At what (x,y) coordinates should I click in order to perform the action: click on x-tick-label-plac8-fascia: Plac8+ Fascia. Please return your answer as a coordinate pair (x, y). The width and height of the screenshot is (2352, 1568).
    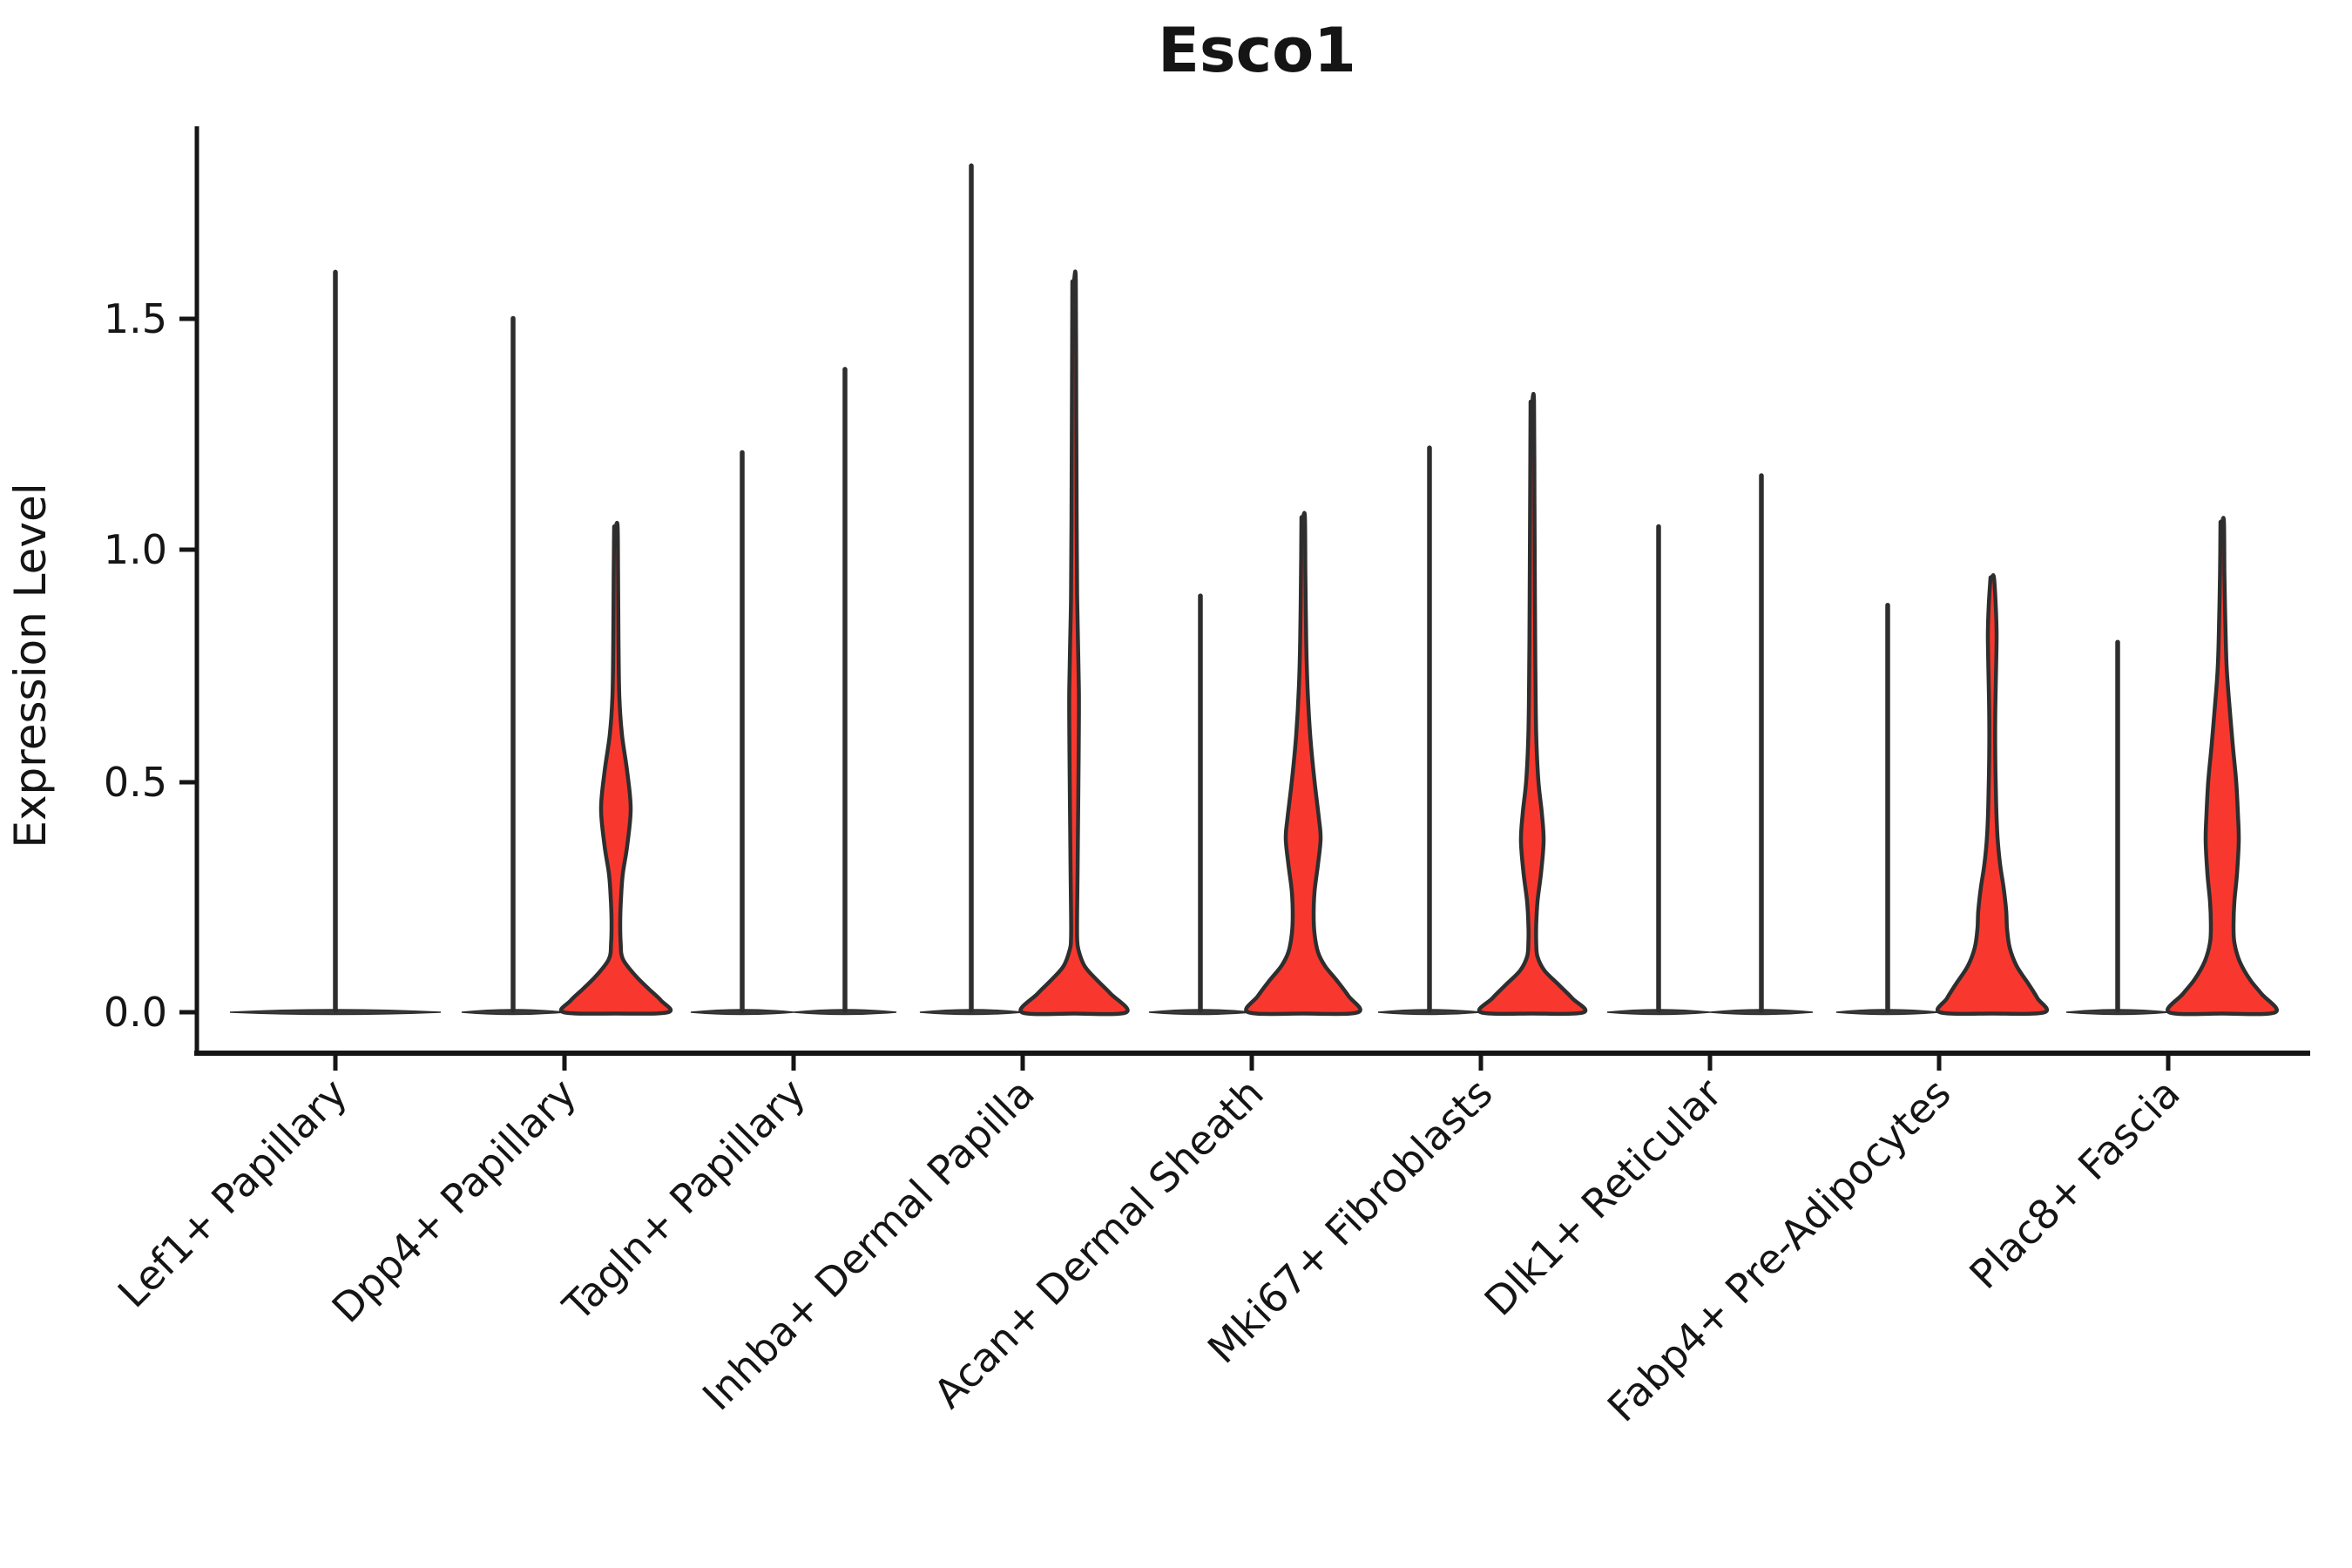
    Looking at the image, I should click on (2074, 1184).